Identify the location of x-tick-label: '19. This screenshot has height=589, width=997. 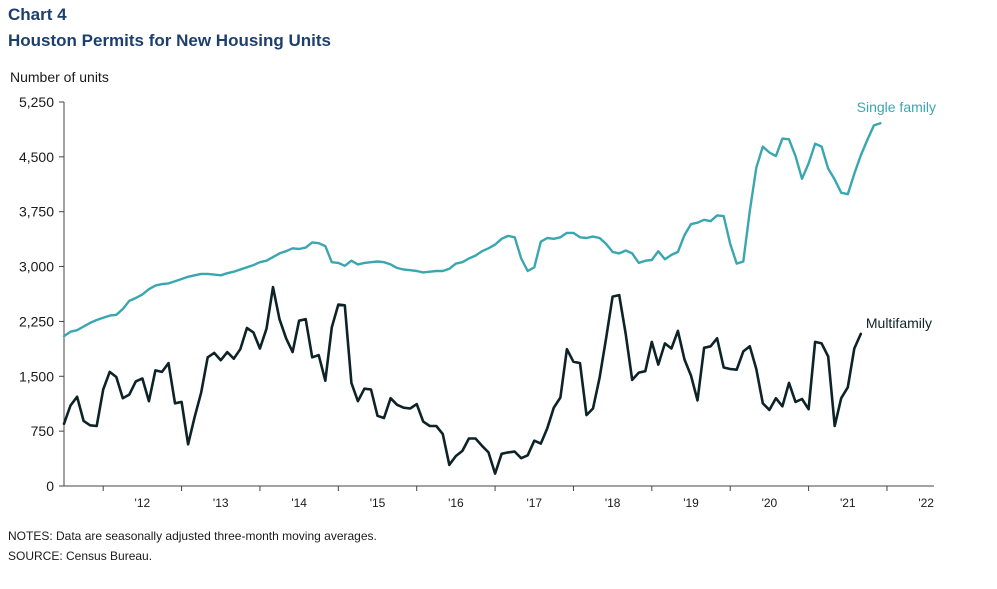
(691, 503).